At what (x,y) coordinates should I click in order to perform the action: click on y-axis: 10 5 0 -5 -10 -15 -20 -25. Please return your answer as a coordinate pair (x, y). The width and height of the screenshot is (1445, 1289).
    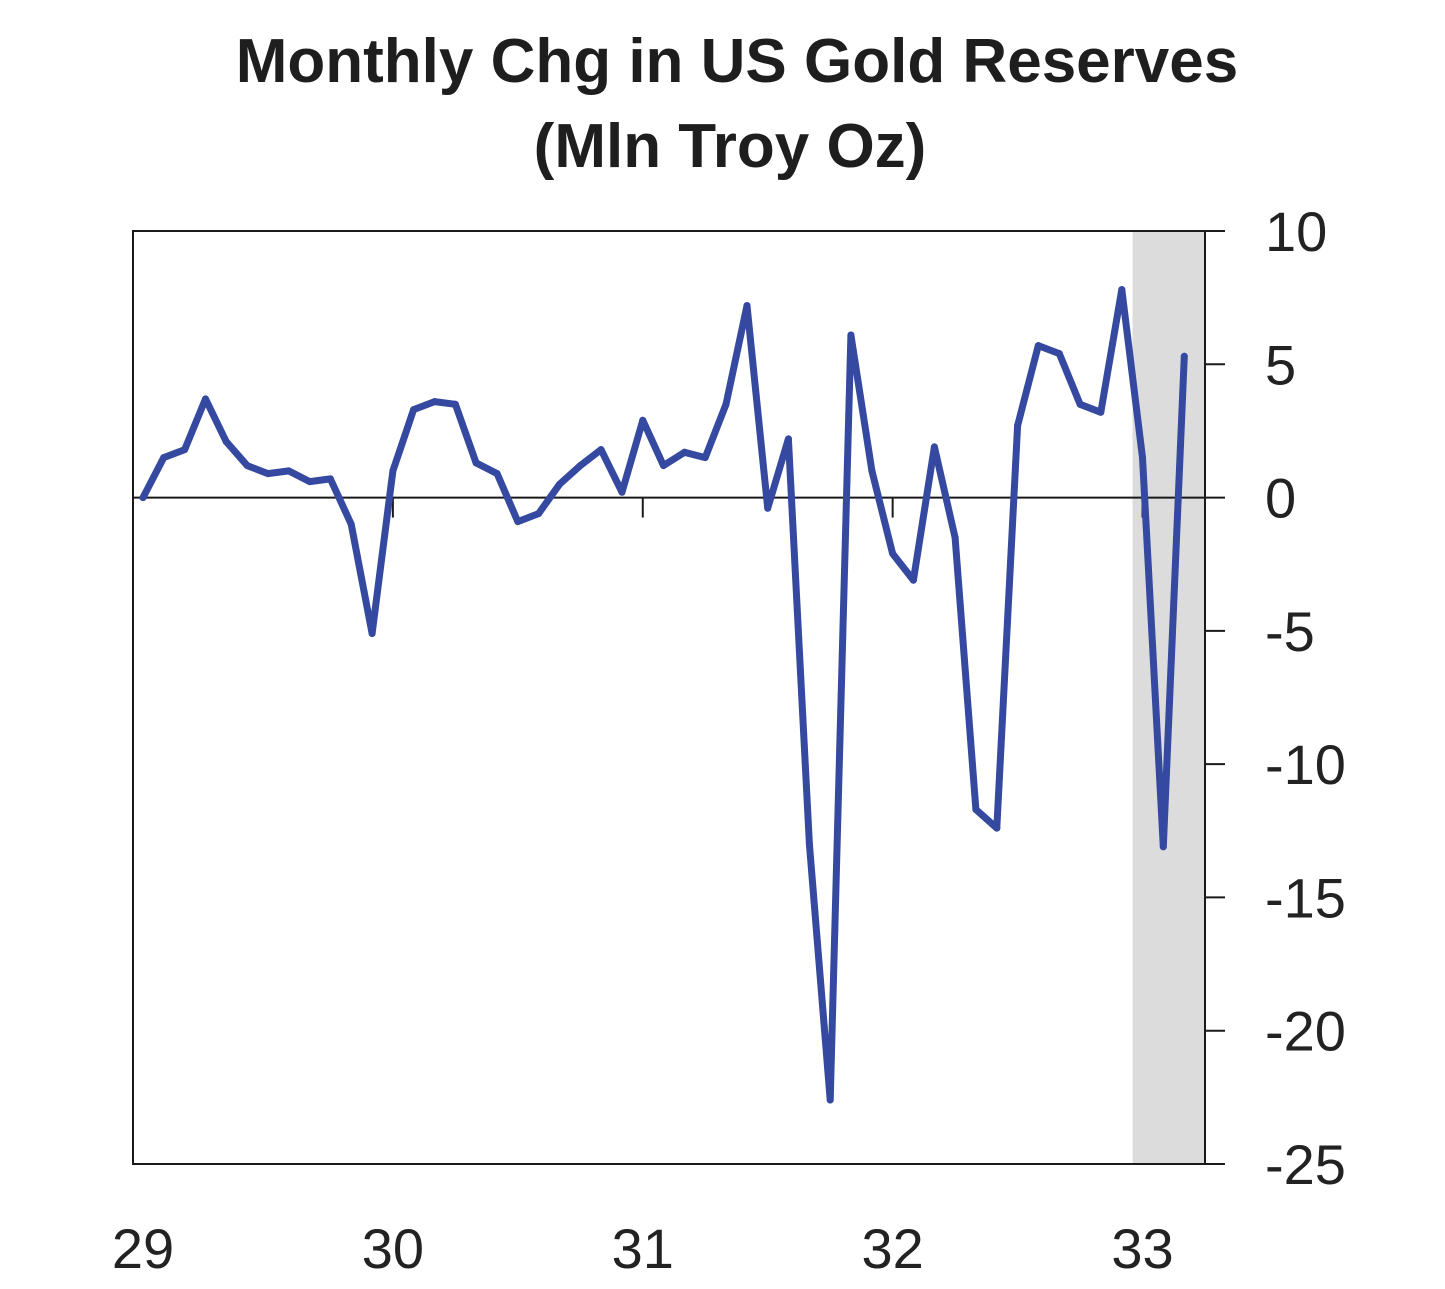
    Looking at the image, I should click on (1275, 698).